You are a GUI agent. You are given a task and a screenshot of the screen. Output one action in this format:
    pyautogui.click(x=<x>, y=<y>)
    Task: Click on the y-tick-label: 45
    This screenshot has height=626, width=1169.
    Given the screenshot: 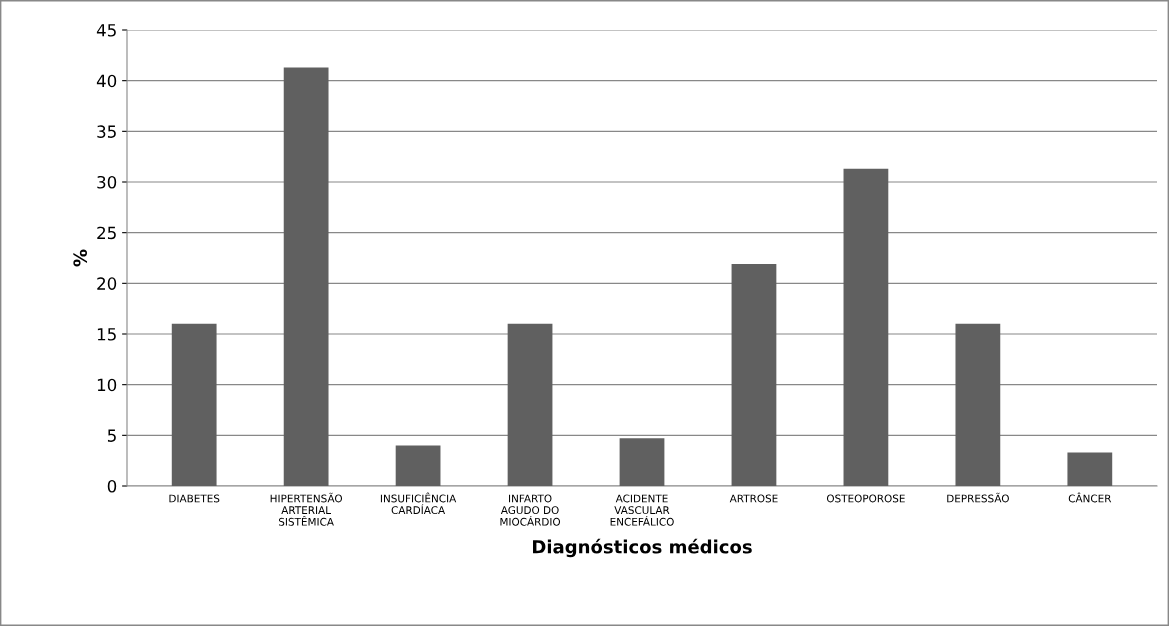 What is the action you would take?
    pyautogui.click(x=106, y=30)
    